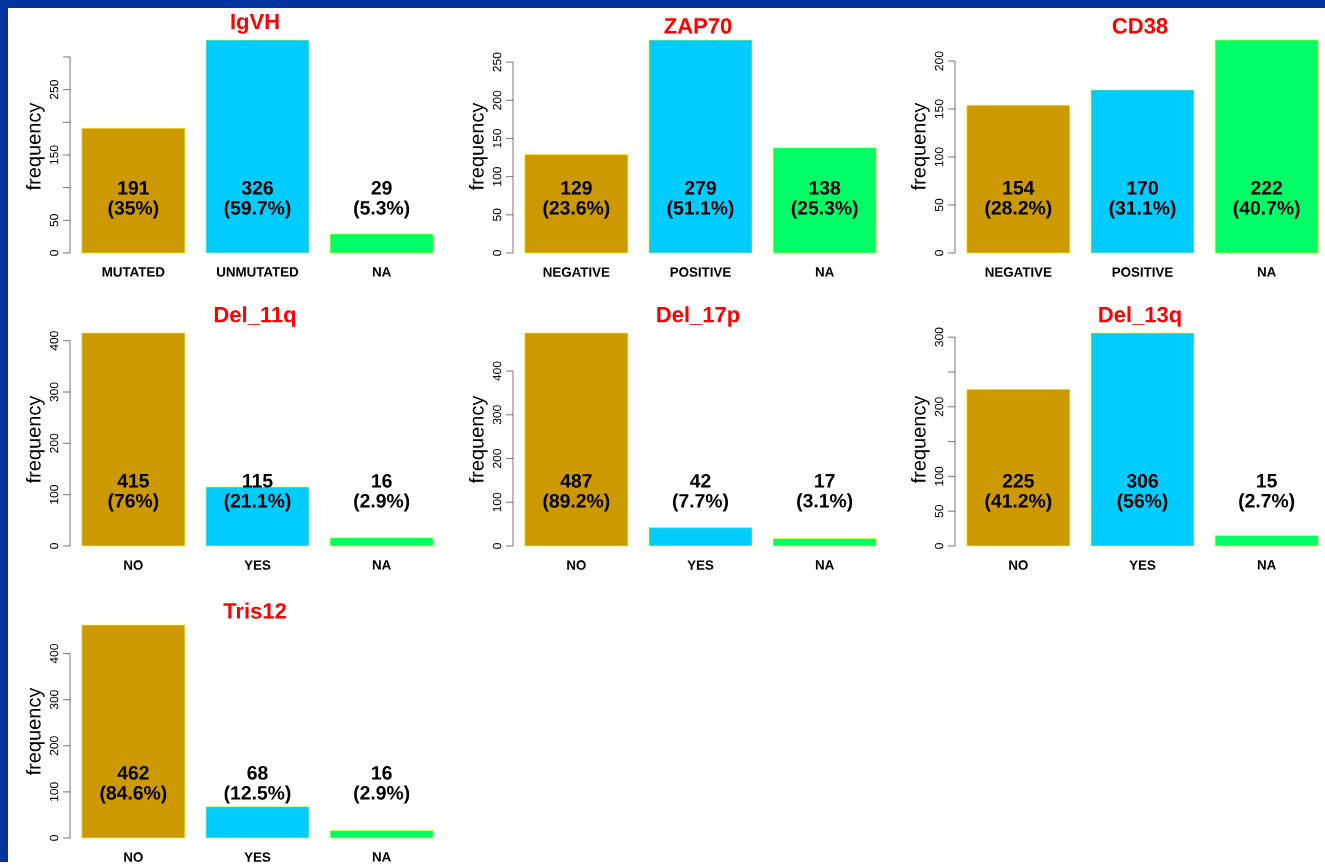  Describe the element at coordinates (576, 199) in the screenshot. I see `data-label: 129 (23.6%)` at that location.